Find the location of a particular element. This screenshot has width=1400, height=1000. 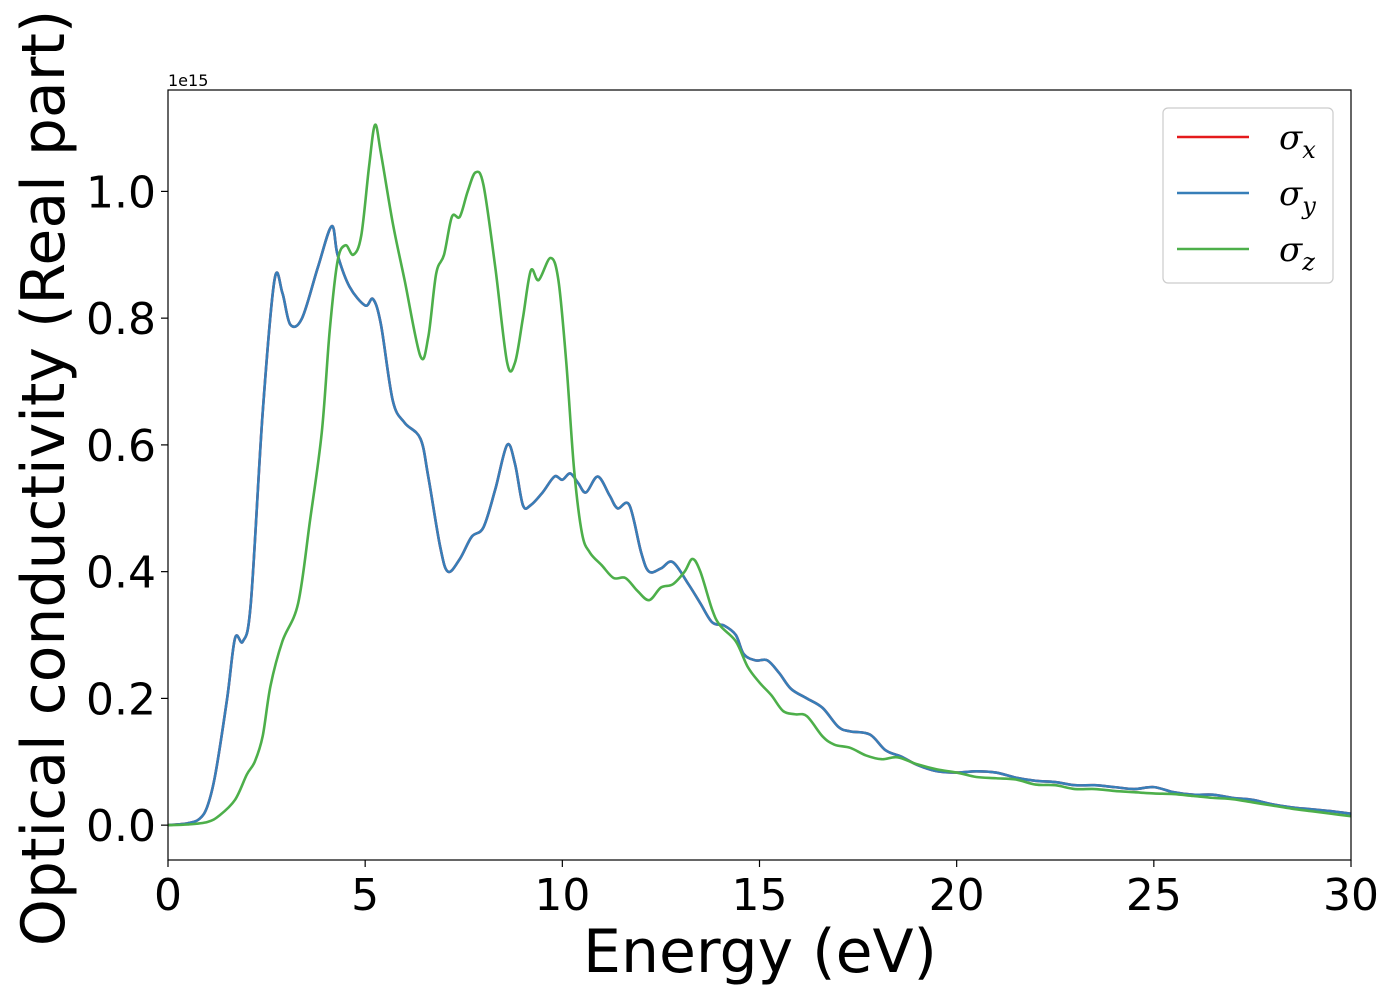

y-tick-label: 0.0 is located at coordinates (121, 826).